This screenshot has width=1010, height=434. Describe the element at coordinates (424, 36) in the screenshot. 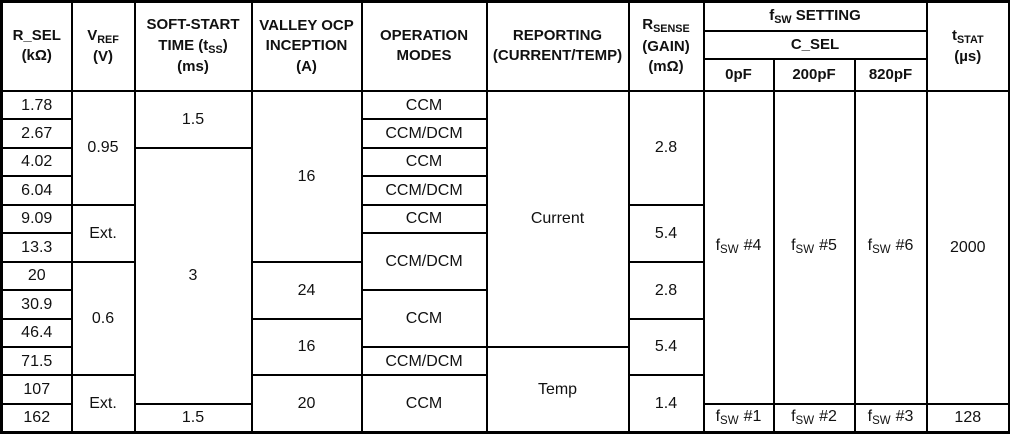

I see `operation-modes-header-line1: OPERATION` at that location.